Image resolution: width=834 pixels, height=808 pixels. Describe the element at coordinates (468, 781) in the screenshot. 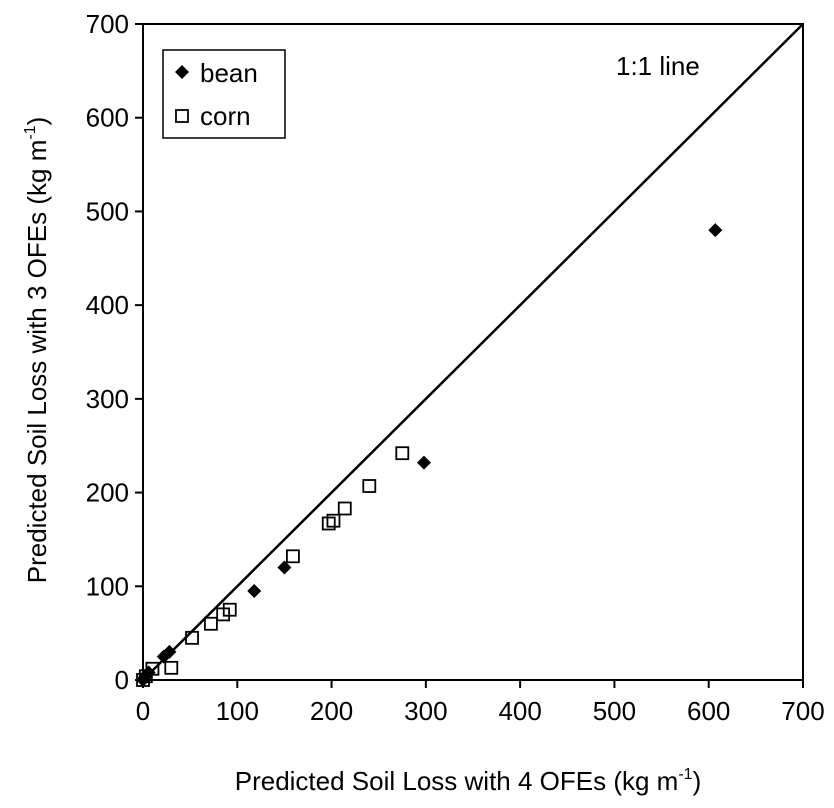

I see `x-axis-title: Predicted Soil Loss with 4 OFEs (kg m-1)` at that location.